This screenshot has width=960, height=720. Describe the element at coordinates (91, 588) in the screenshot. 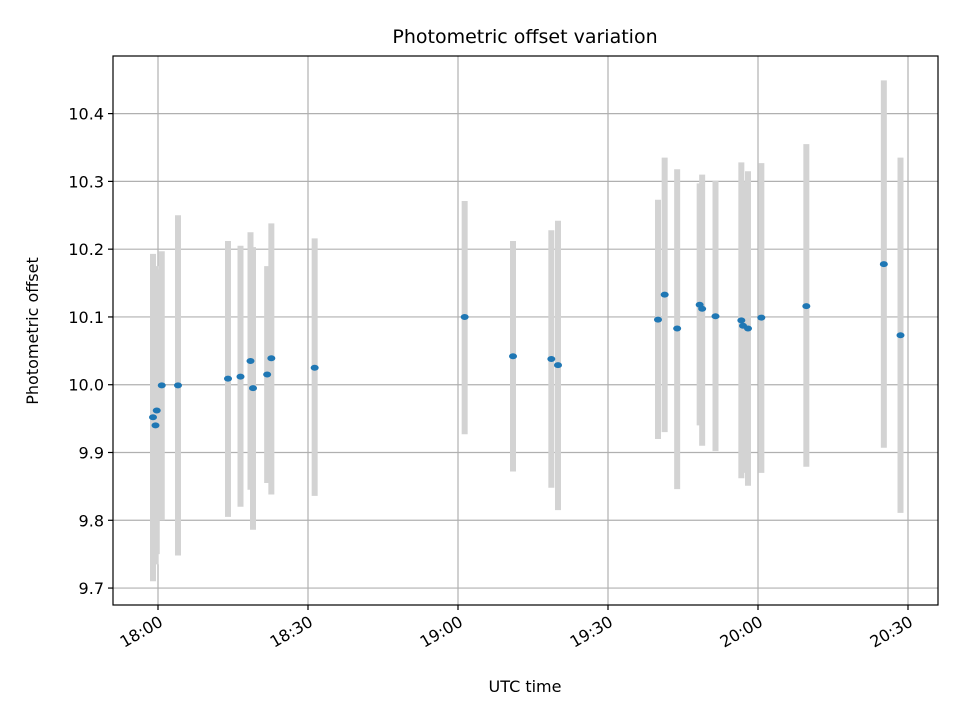

I see `y-tick-label: 9.7` at that location.